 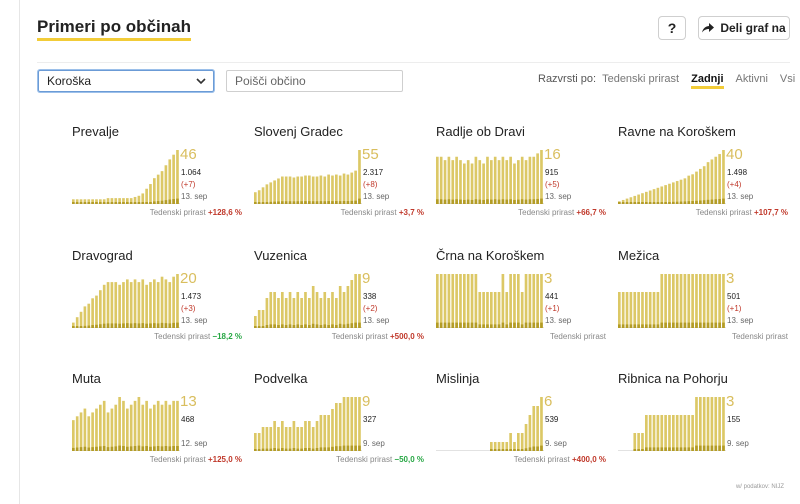 What do you see at coordinates (126, 81) in the screenshot?
I see `region-select: Koroška` at bounding box center [126, 81].